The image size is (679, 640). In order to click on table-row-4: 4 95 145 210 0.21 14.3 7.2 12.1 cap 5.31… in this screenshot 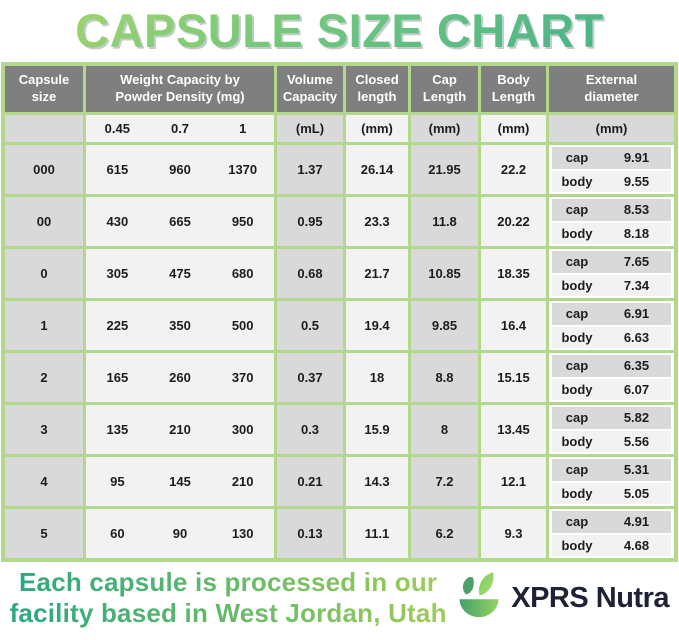, I will do `click(339, 481)`.